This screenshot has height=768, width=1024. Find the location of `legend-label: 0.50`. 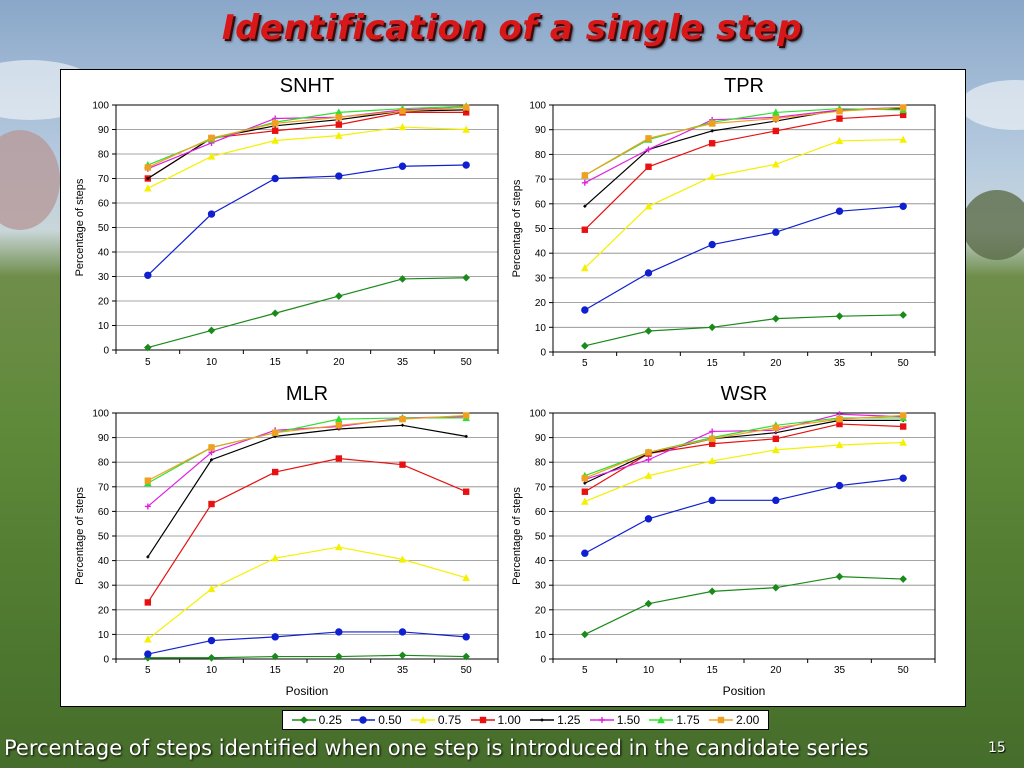

legend-label: 0.50 is located at coordinates (390, 720).